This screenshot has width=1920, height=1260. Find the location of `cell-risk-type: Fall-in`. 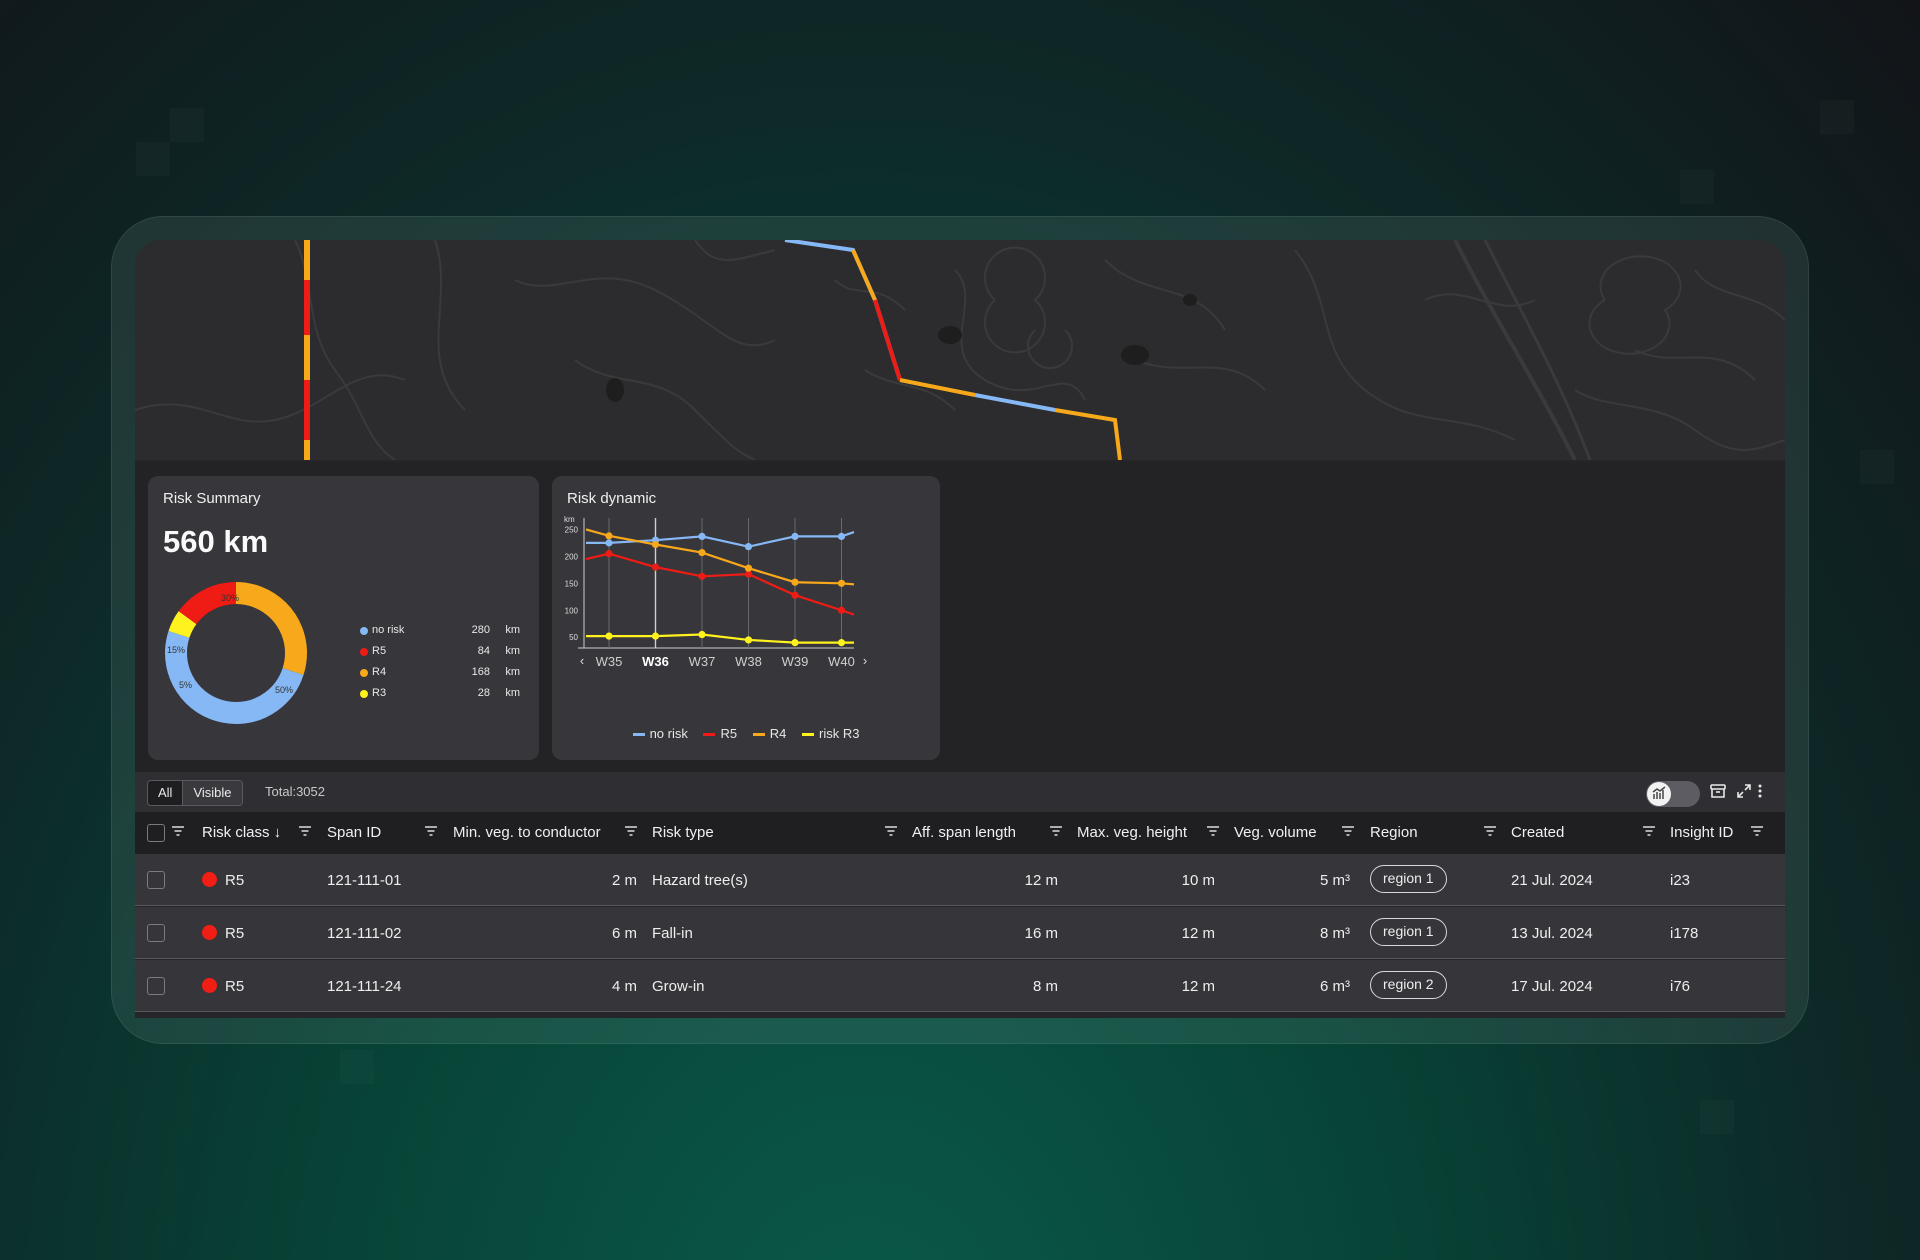

cell-risk-type: Fall-in is located at coordinates (672, 933).